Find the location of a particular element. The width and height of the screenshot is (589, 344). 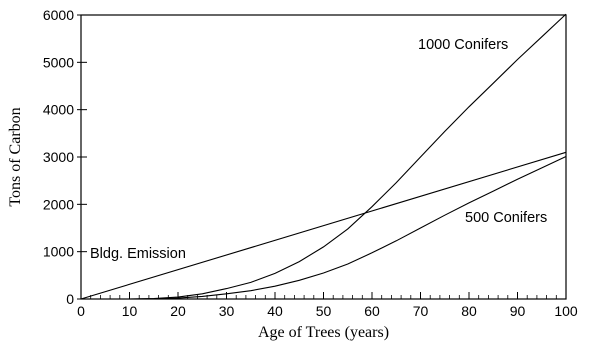

x-tick-label: 10 is located at coordinates (130, 311).